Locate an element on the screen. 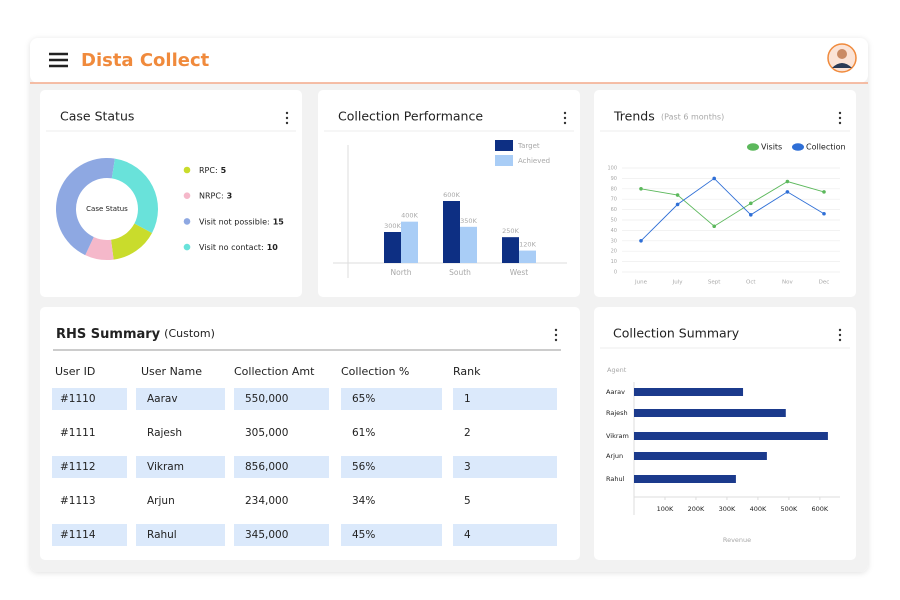 This screenshot has width=900, height=600. y-tick-label: 50 is located at coordinates (614, 221).